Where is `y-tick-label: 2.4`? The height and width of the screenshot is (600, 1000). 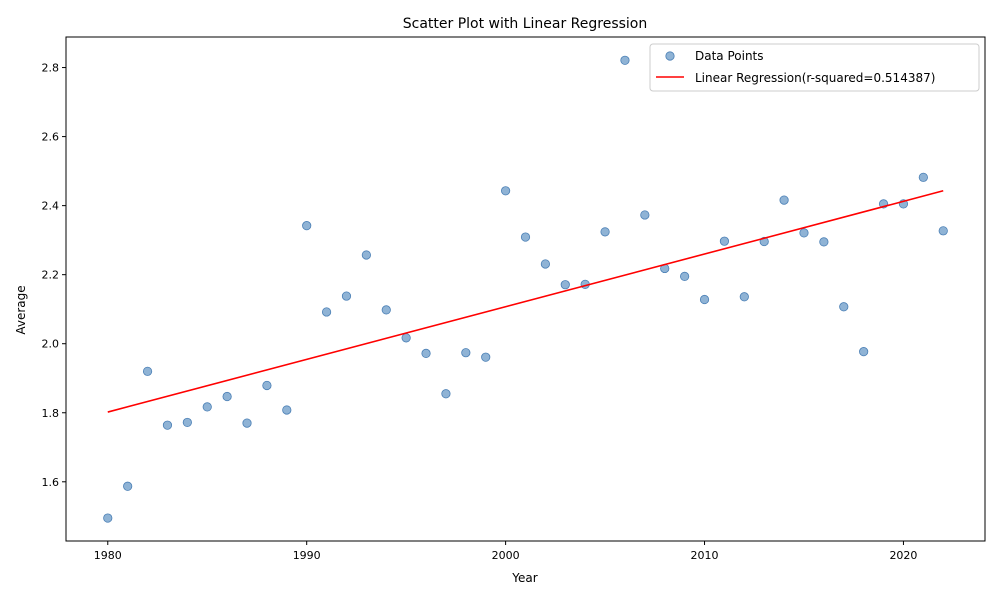 y-tick-label: 2.4 is located at coordinates (51, 206).